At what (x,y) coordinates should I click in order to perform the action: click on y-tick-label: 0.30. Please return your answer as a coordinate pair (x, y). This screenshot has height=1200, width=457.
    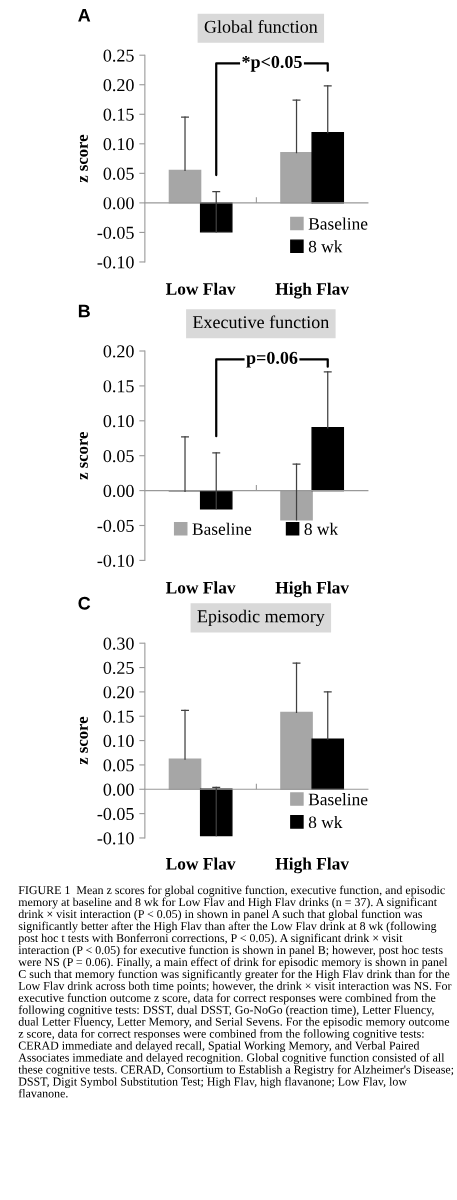
    Looking at the image, I should click on (118, 643).